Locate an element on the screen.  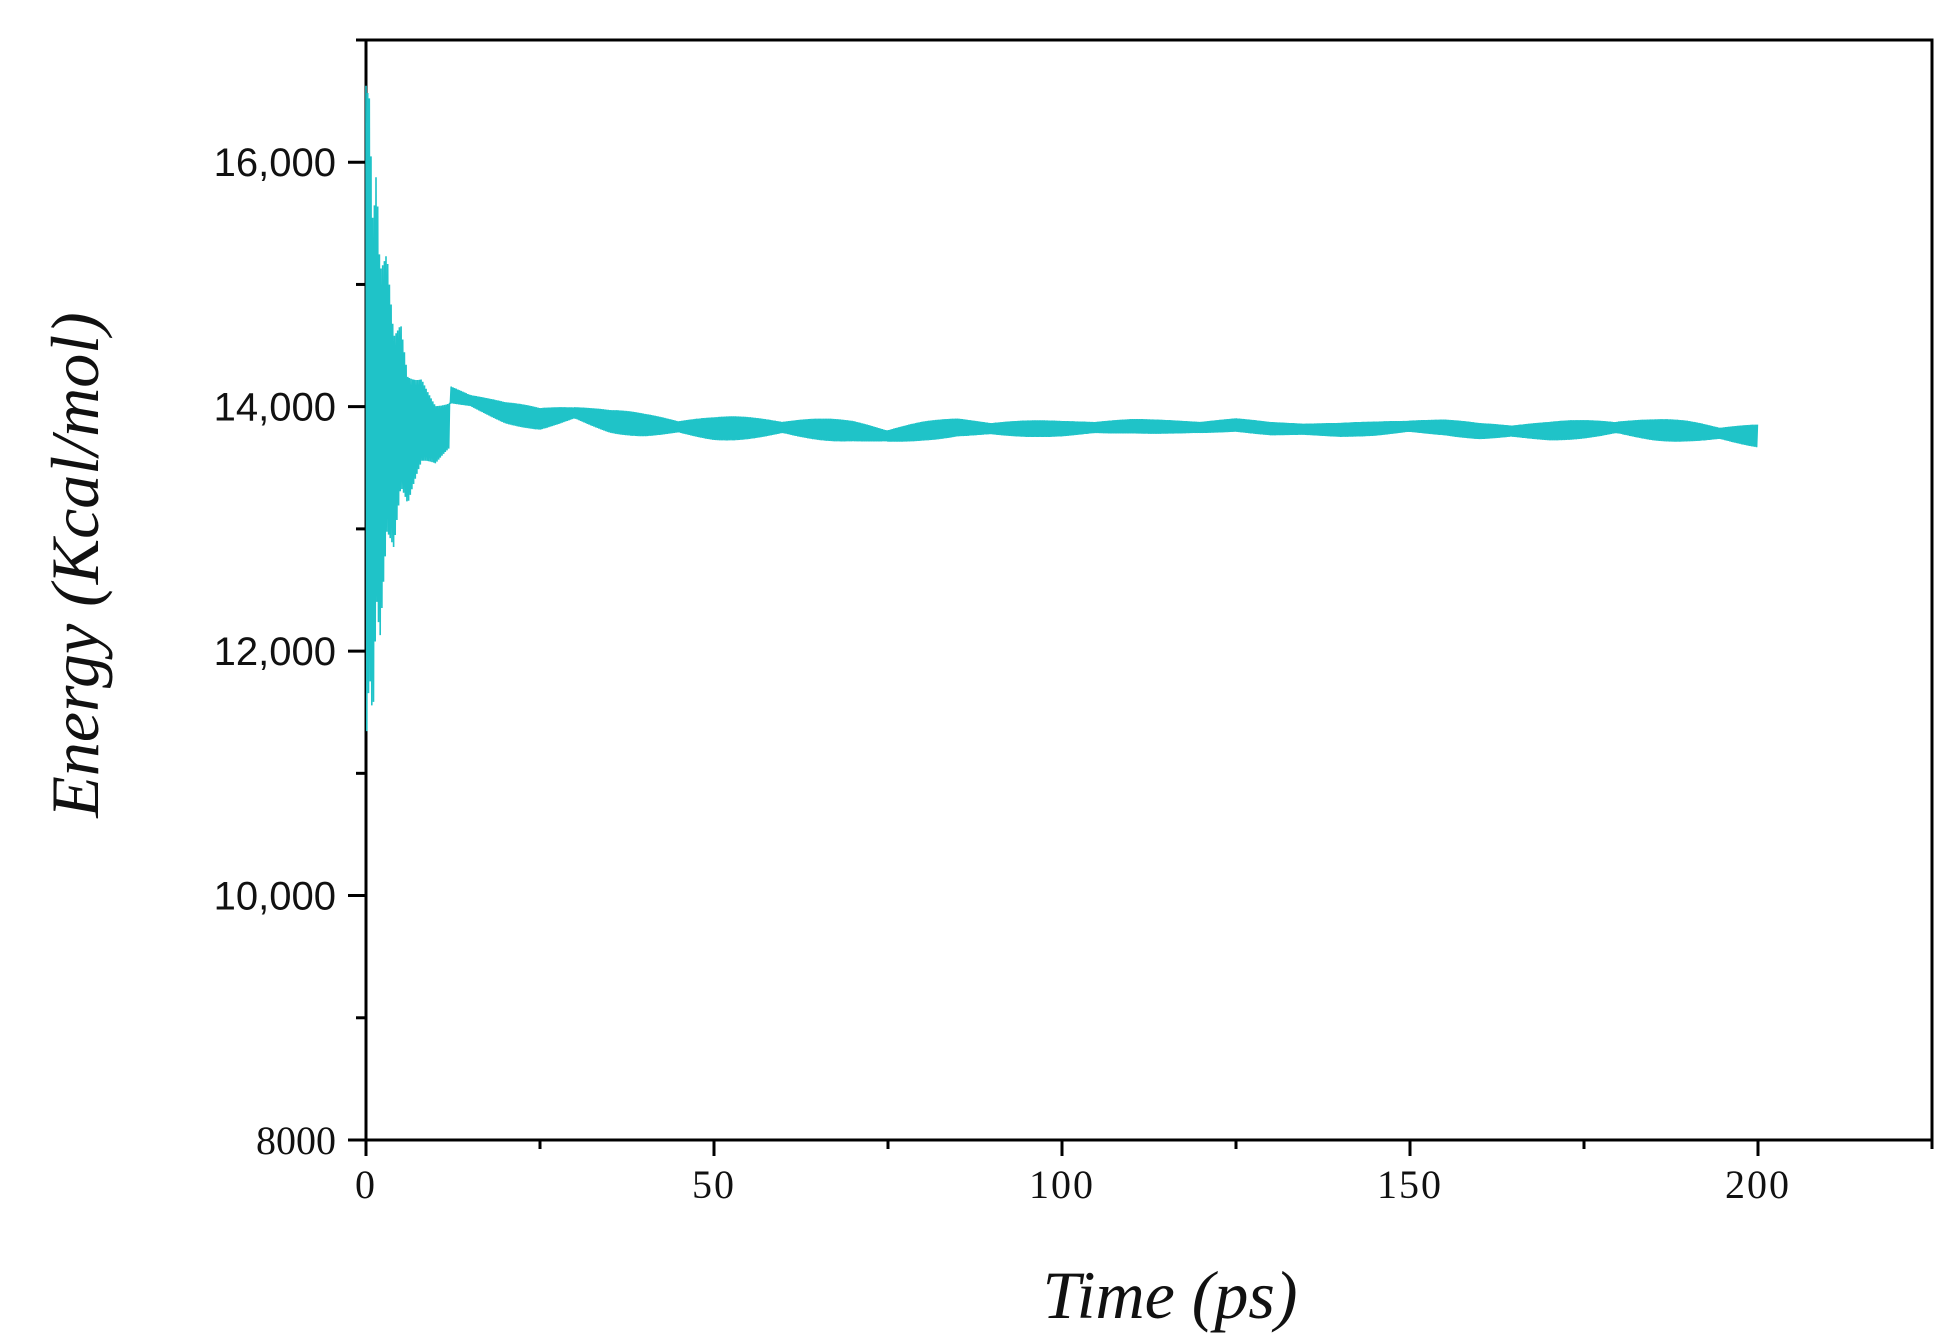
y-axis-ticks: 8000 10,000 12,000 14,000 16,000 is located at coordinates (290, 600).